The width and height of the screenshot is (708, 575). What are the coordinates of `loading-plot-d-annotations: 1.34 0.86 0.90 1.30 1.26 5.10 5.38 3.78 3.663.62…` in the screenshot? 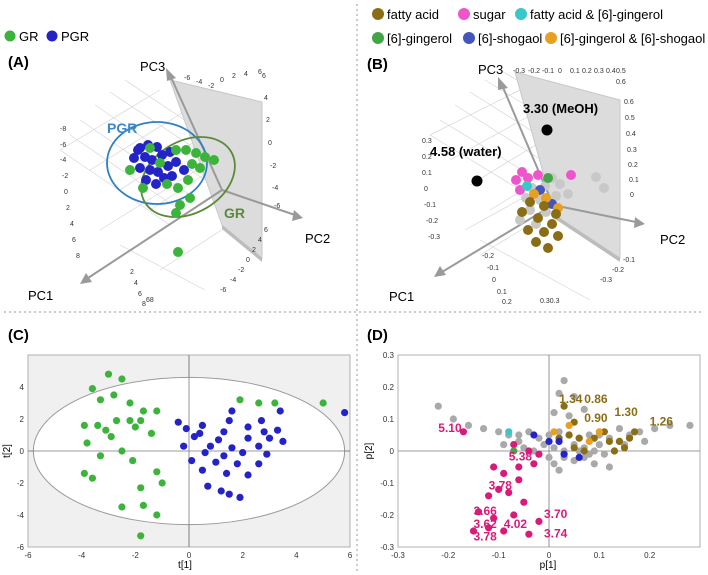 It's located at (555, 468).